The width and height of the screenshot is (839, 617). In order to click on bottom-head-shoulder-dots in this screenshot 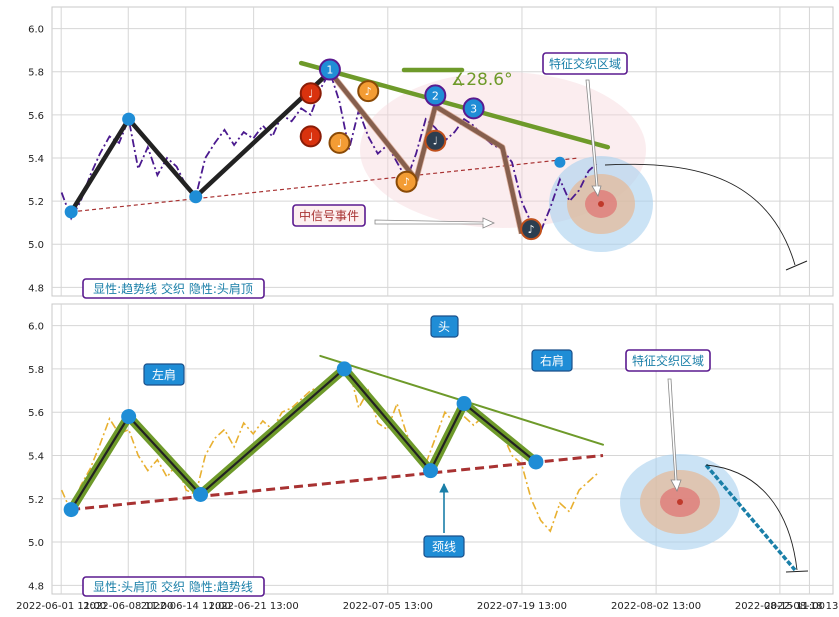, I will do `click(303, 439)`.